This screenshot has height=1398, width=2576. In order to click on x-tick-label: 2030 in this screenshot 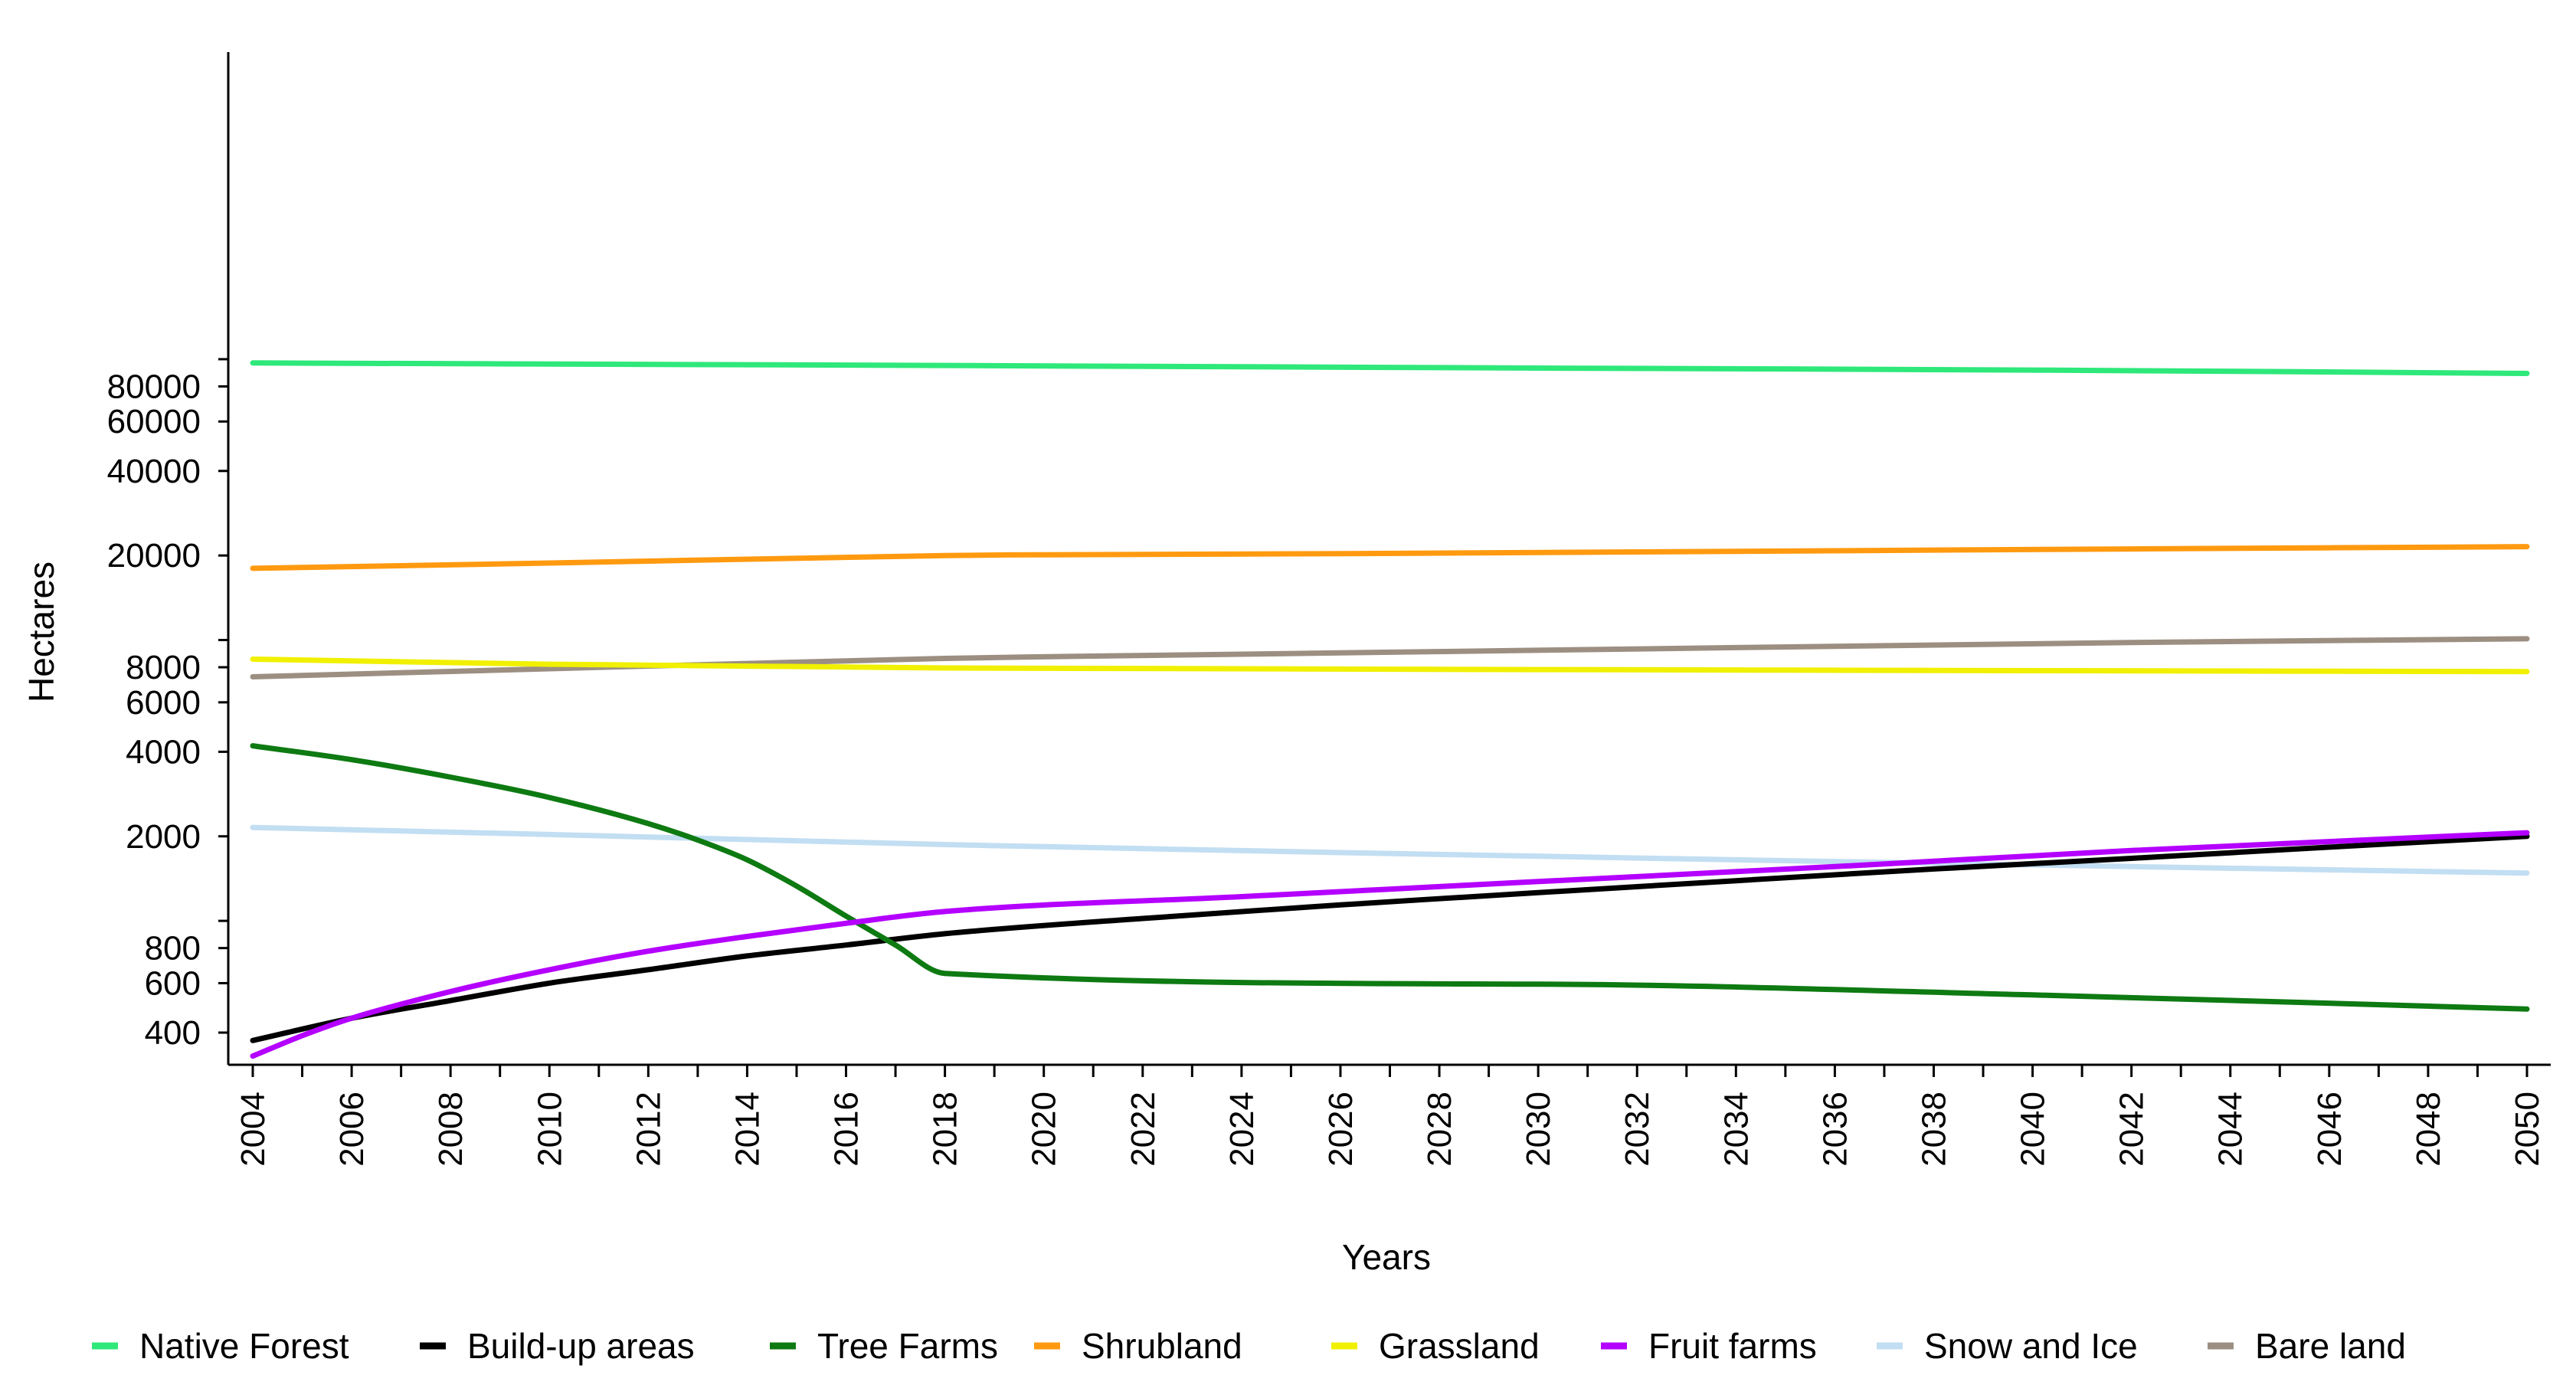, I will do `click(1538, 1129)`.